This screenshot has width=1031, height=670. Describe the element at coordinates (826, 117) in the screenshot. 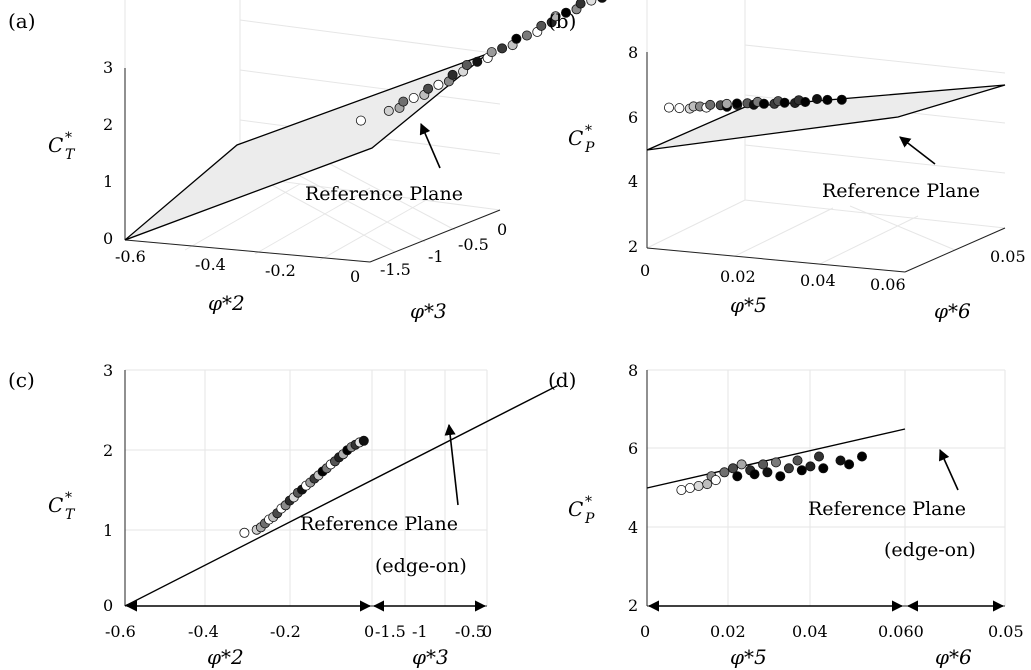

I see `panel-b-reference-plane` at that location.